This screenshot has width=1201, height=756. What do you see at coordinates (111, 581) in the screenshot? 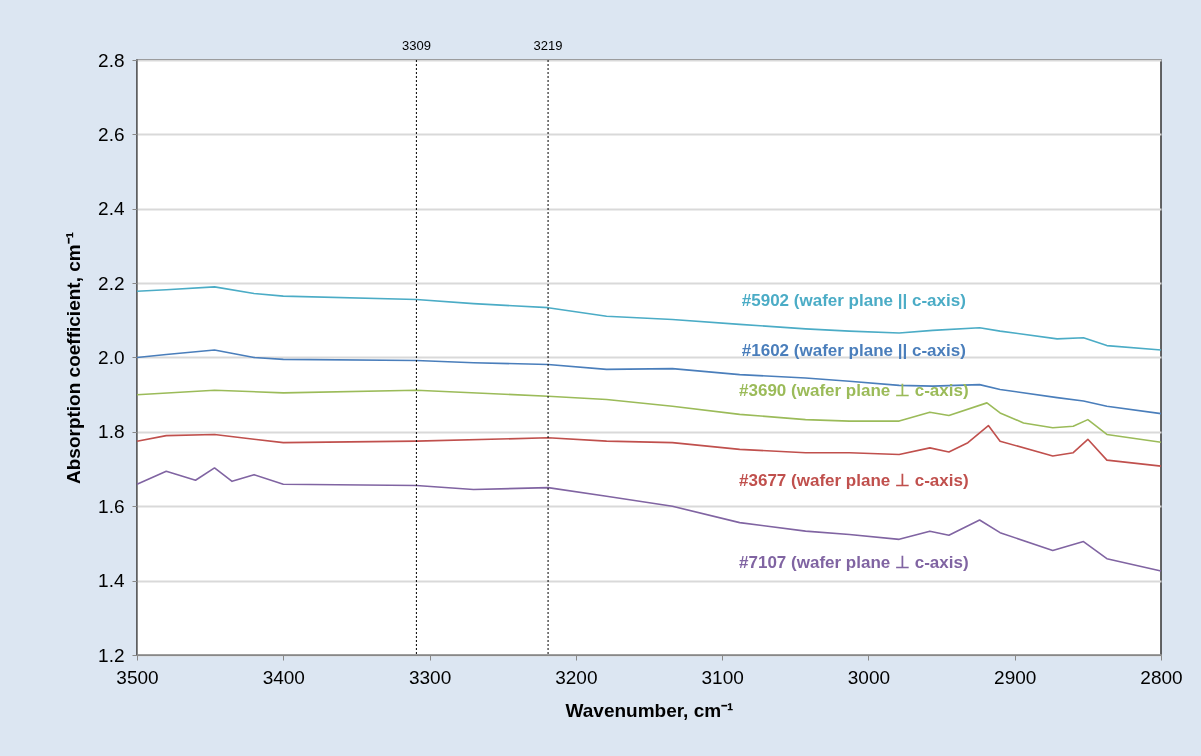
I see `y-tick-label: 1.4` at bounding box center [111, 581].